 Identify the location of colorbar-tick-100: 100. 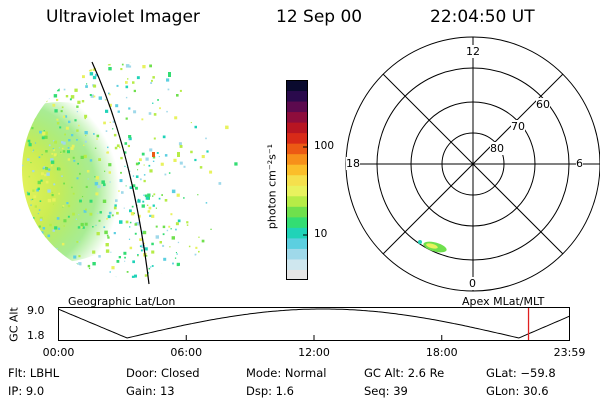
(324, 146).